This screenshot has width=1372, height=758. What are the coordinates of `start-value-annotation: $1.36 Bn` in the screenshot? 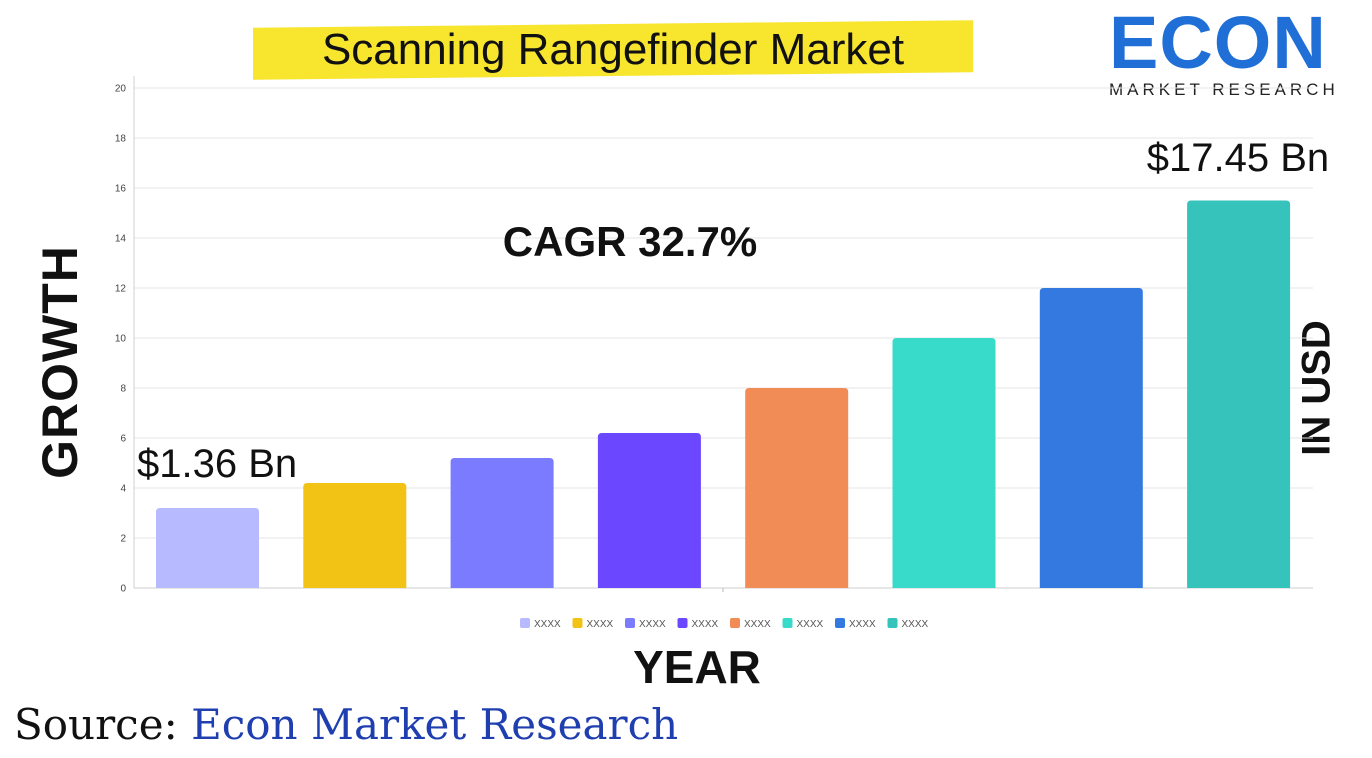 It's located at (217, 464).